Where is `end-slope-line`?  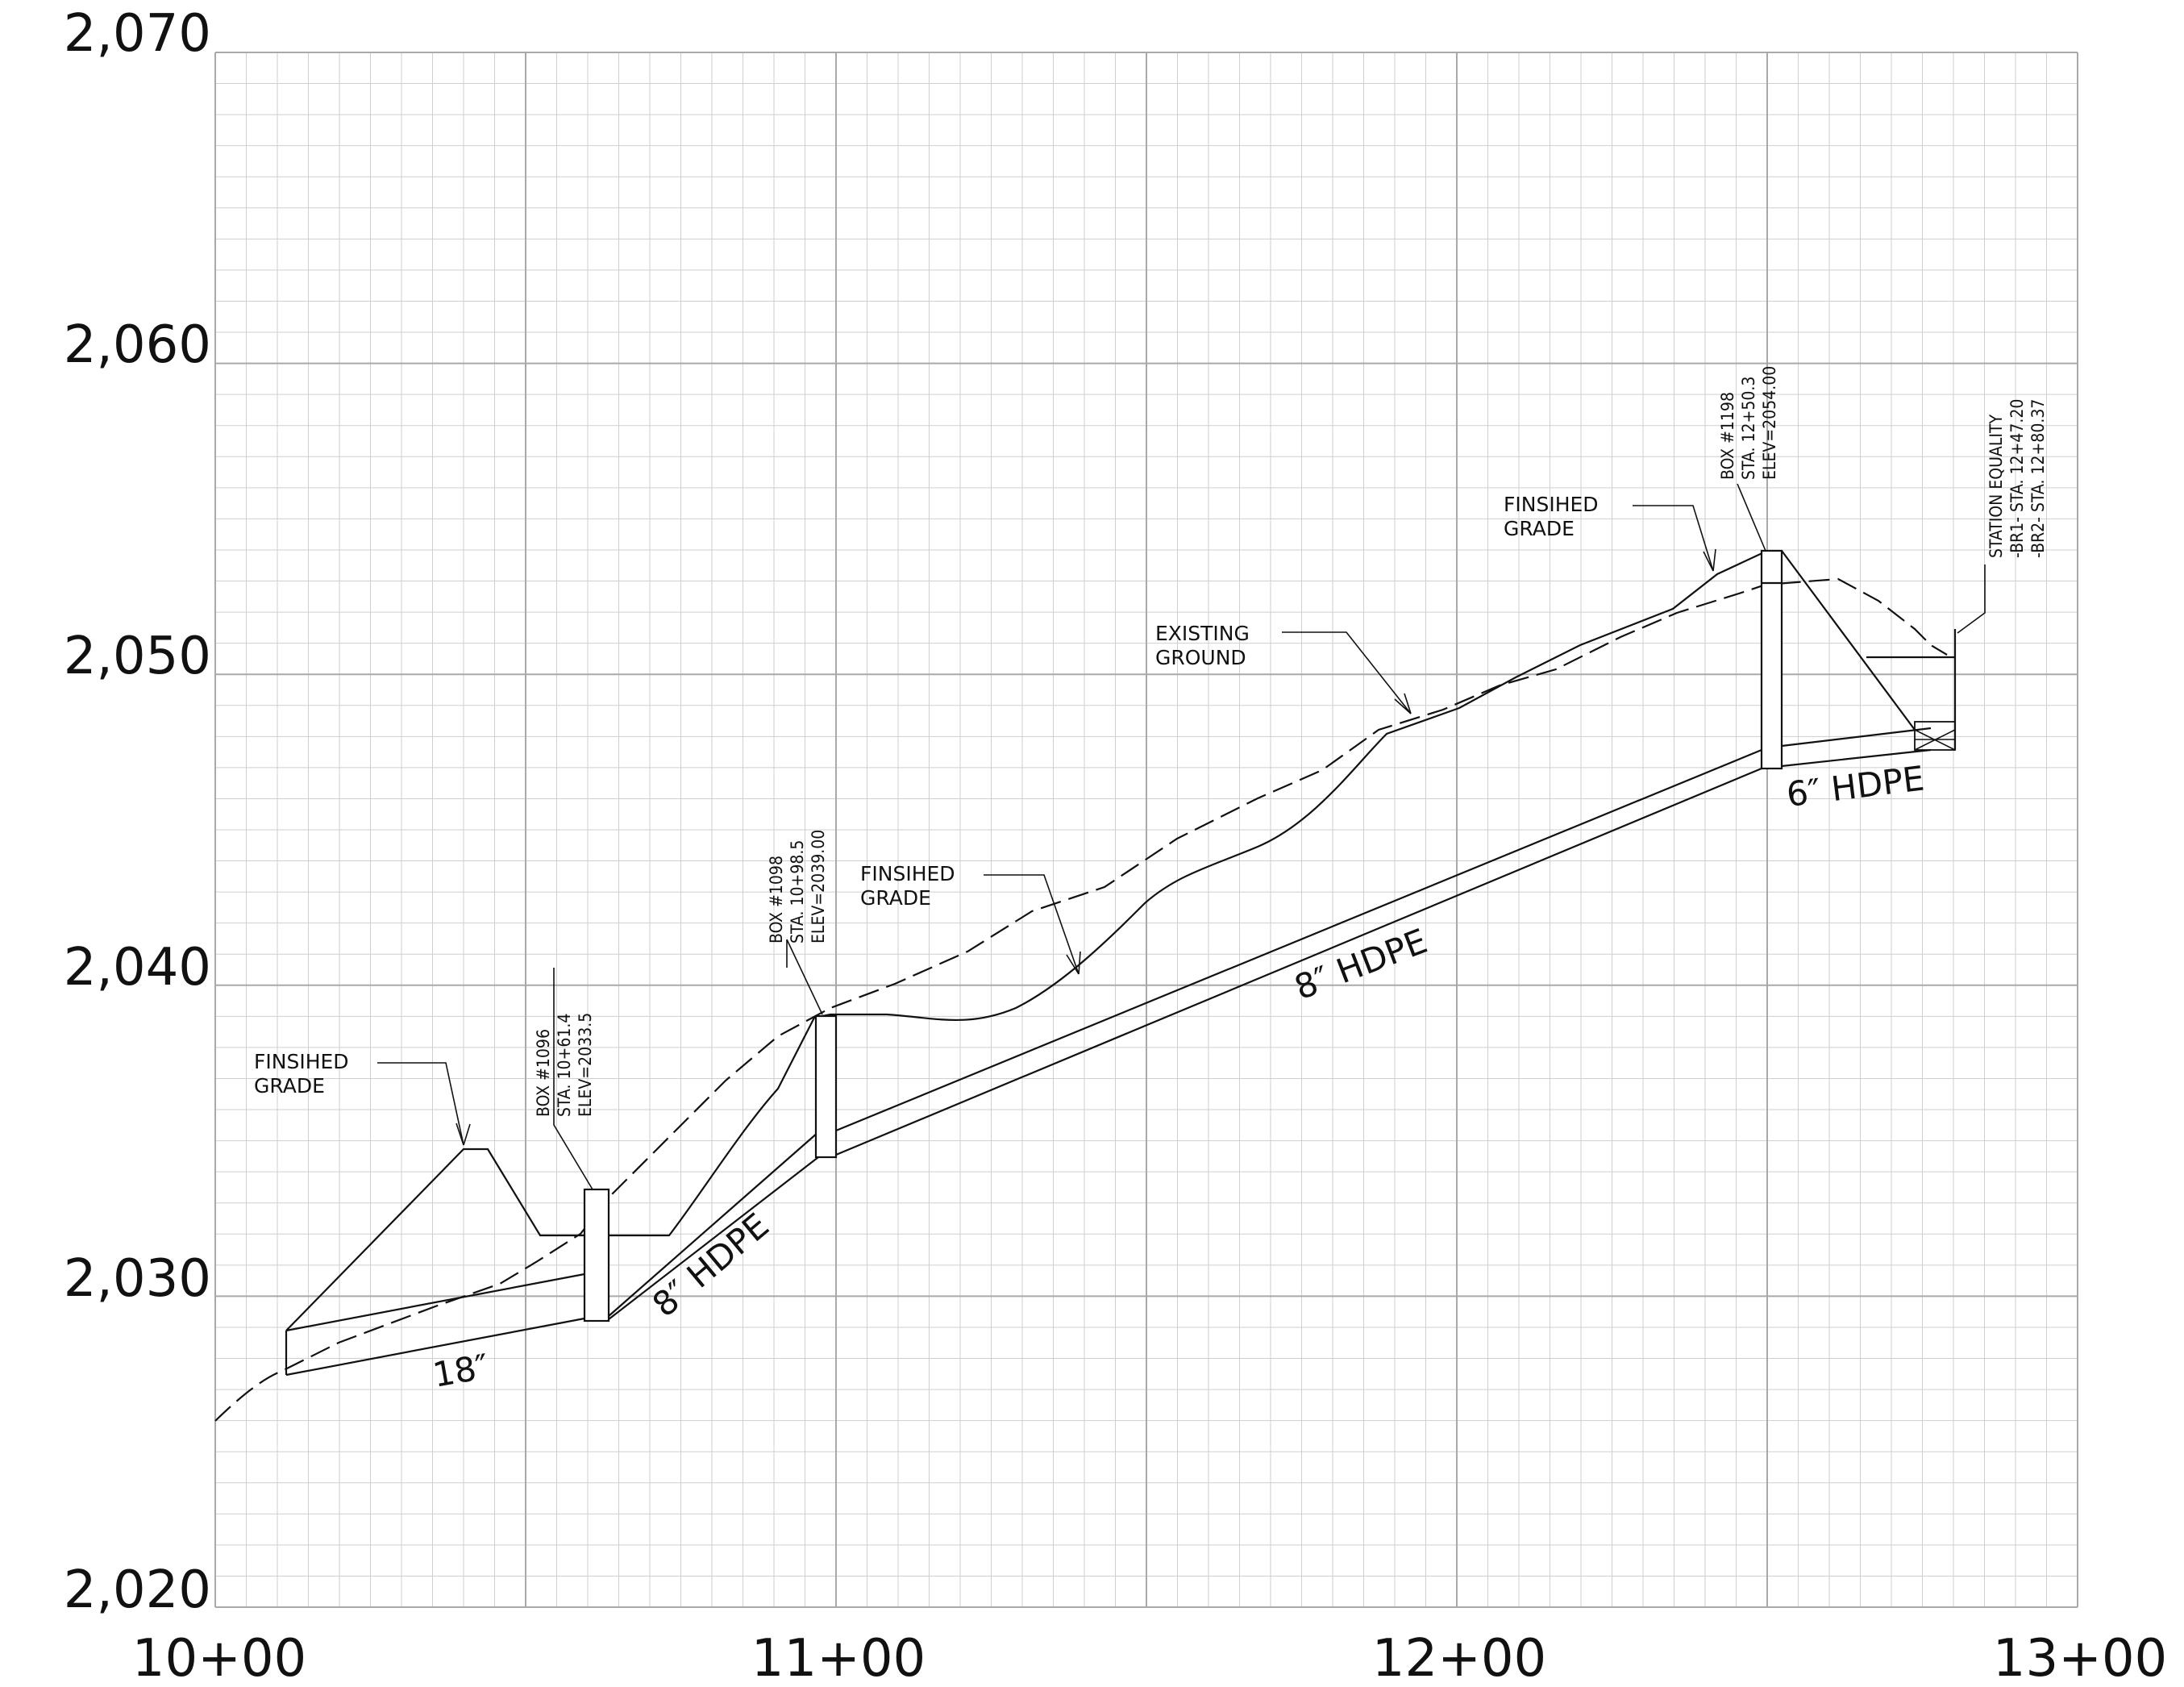
end-slope-line is located at coordinates (1848, 640).